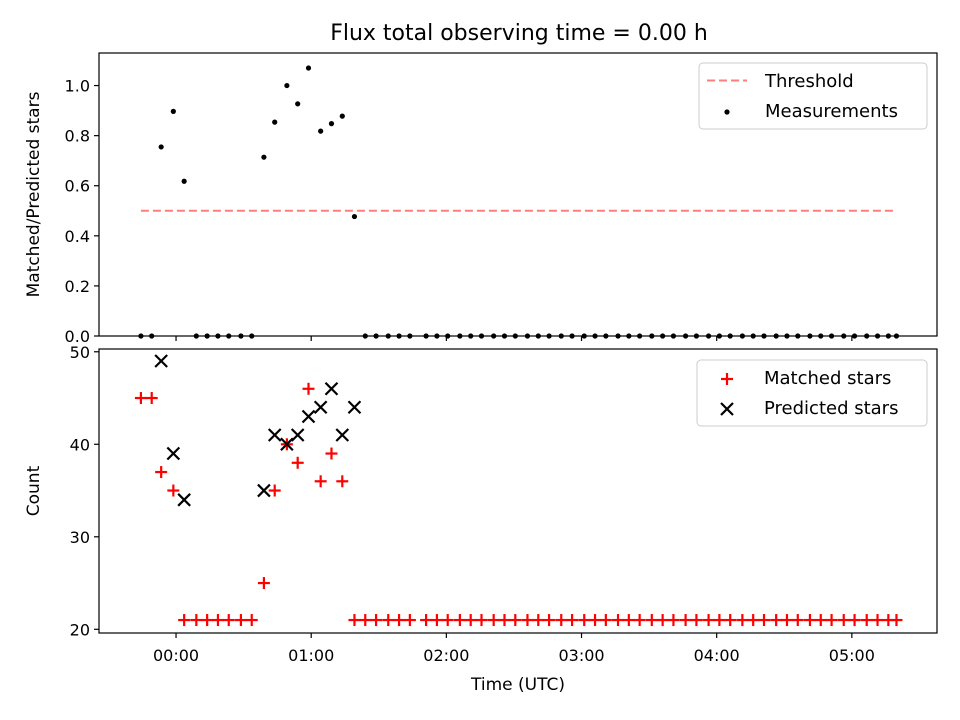 Image resolution: width=960 pixels, height=720 pixels. What do you see at coordinates (852, 655) in the screenshot?
I see `x-tick-label: 05:00` at bounding box center [852, 655].